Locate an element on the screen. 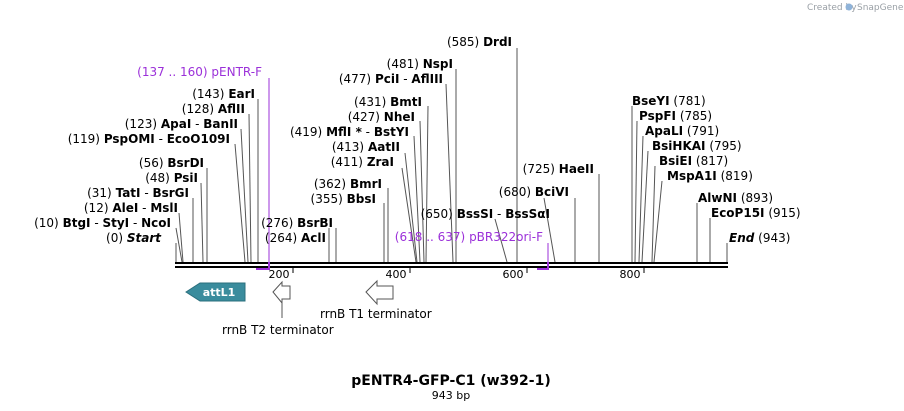 The image size is (904, 411). site-label-alwni: AlwNI (893) is located at coordinates (735, 198).